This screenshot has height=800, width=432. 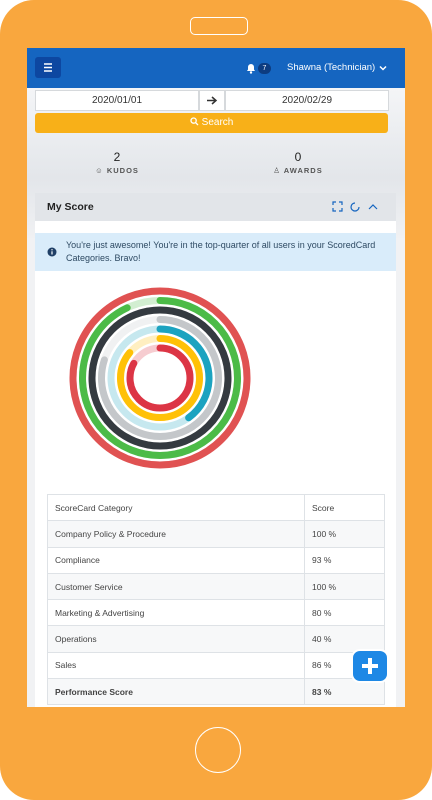 I want to click on table-header: ScoreCard Category Score, so click(x=216, y=507).